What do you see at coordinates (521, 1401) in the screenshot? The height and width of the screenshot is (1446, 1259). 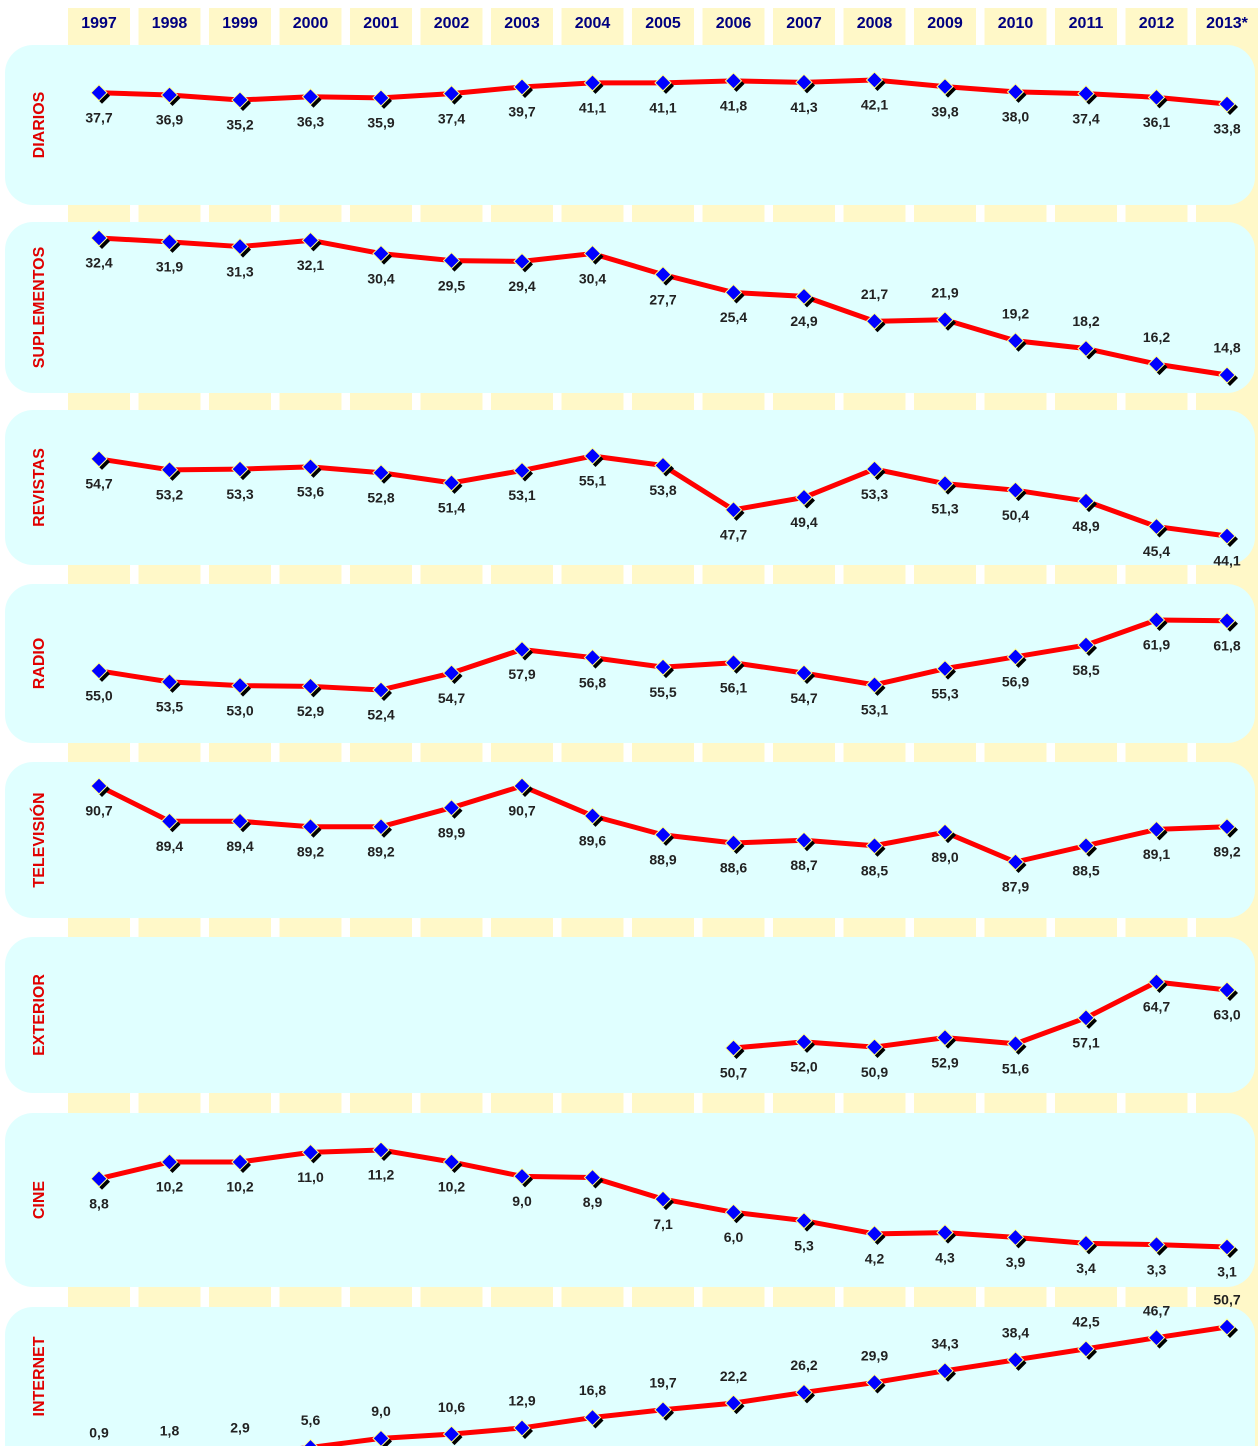 I see `data-label: 12,9` at bounding box center [521, 1401].